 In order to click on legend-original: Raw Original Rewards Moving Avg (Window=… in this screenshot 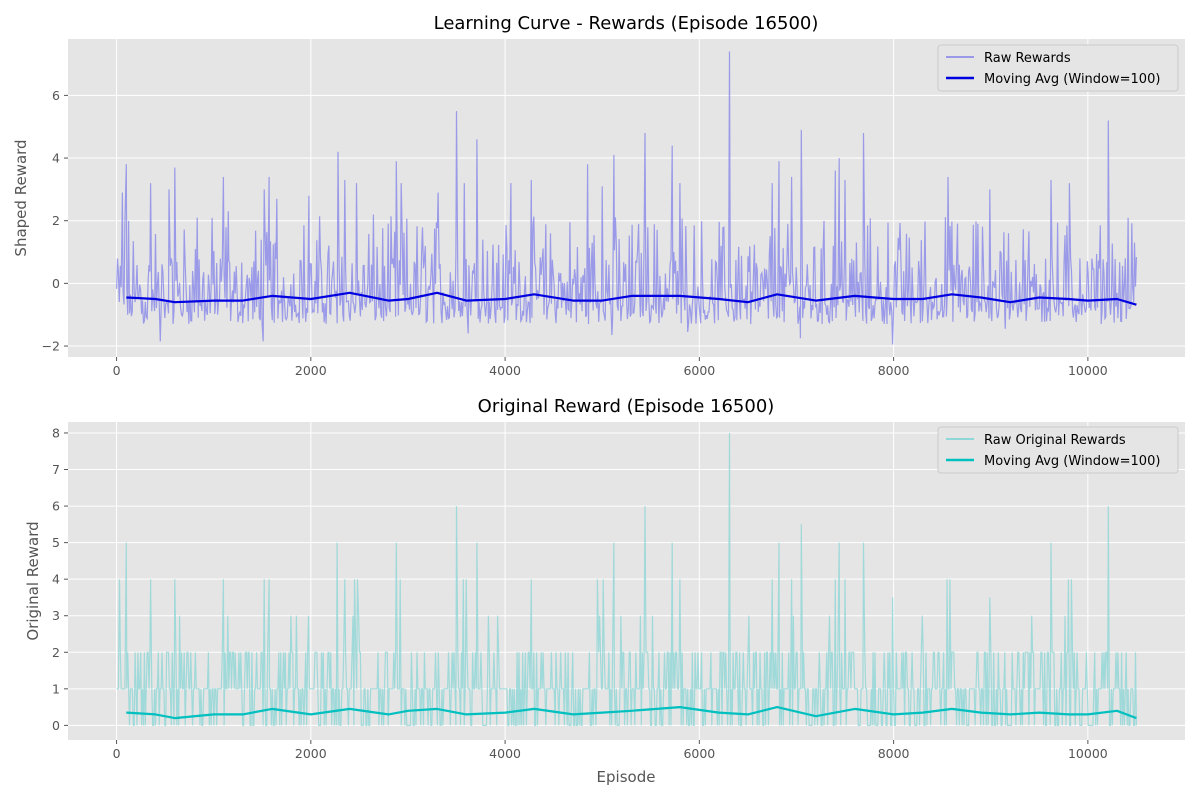, I will do `click(1058, 450)`.